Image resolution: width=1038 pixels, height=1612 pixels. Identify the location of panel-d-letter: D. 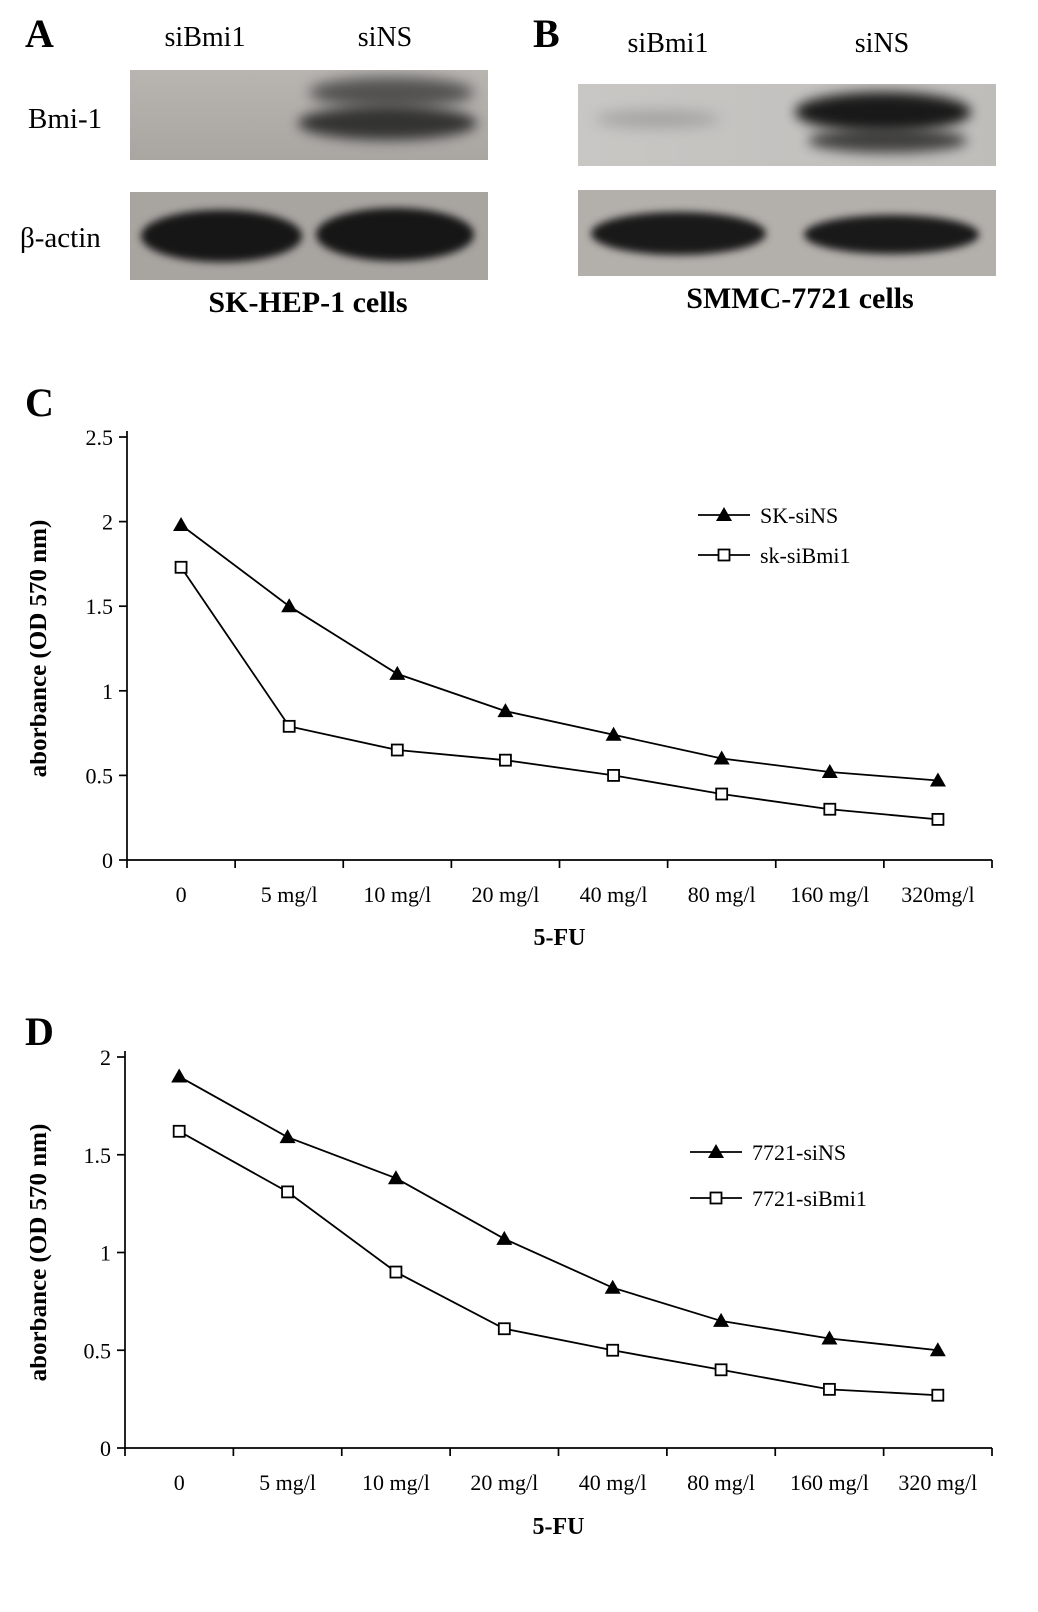
(39, 1031).